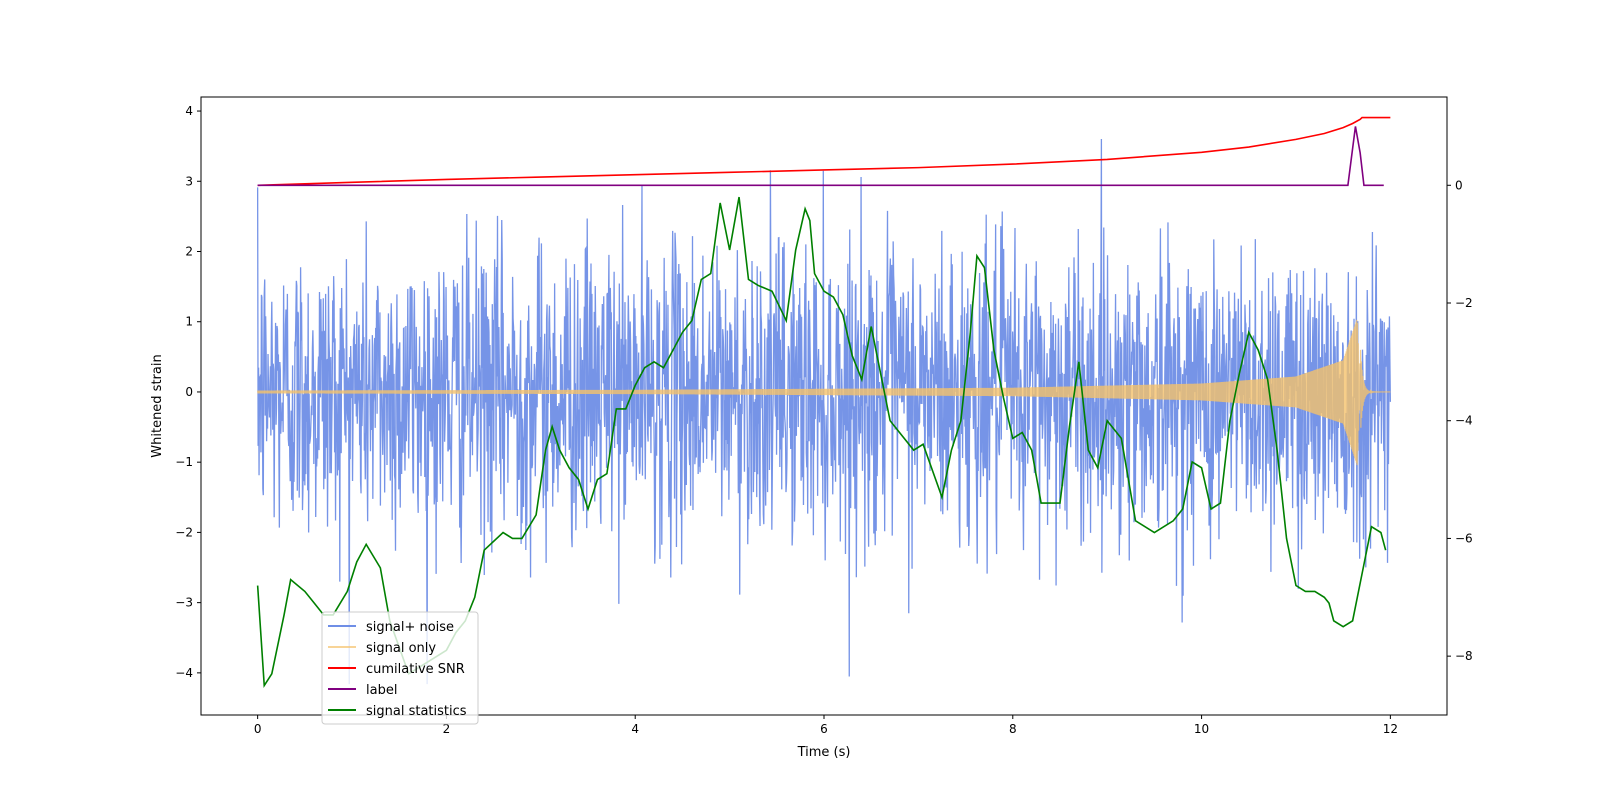 The height and width of the screenshot is (800, 1600). What do you see at coordinates (189, 392) in the screenshot?
I see `y-tick-label: 0` at bounding box center [189, 392].